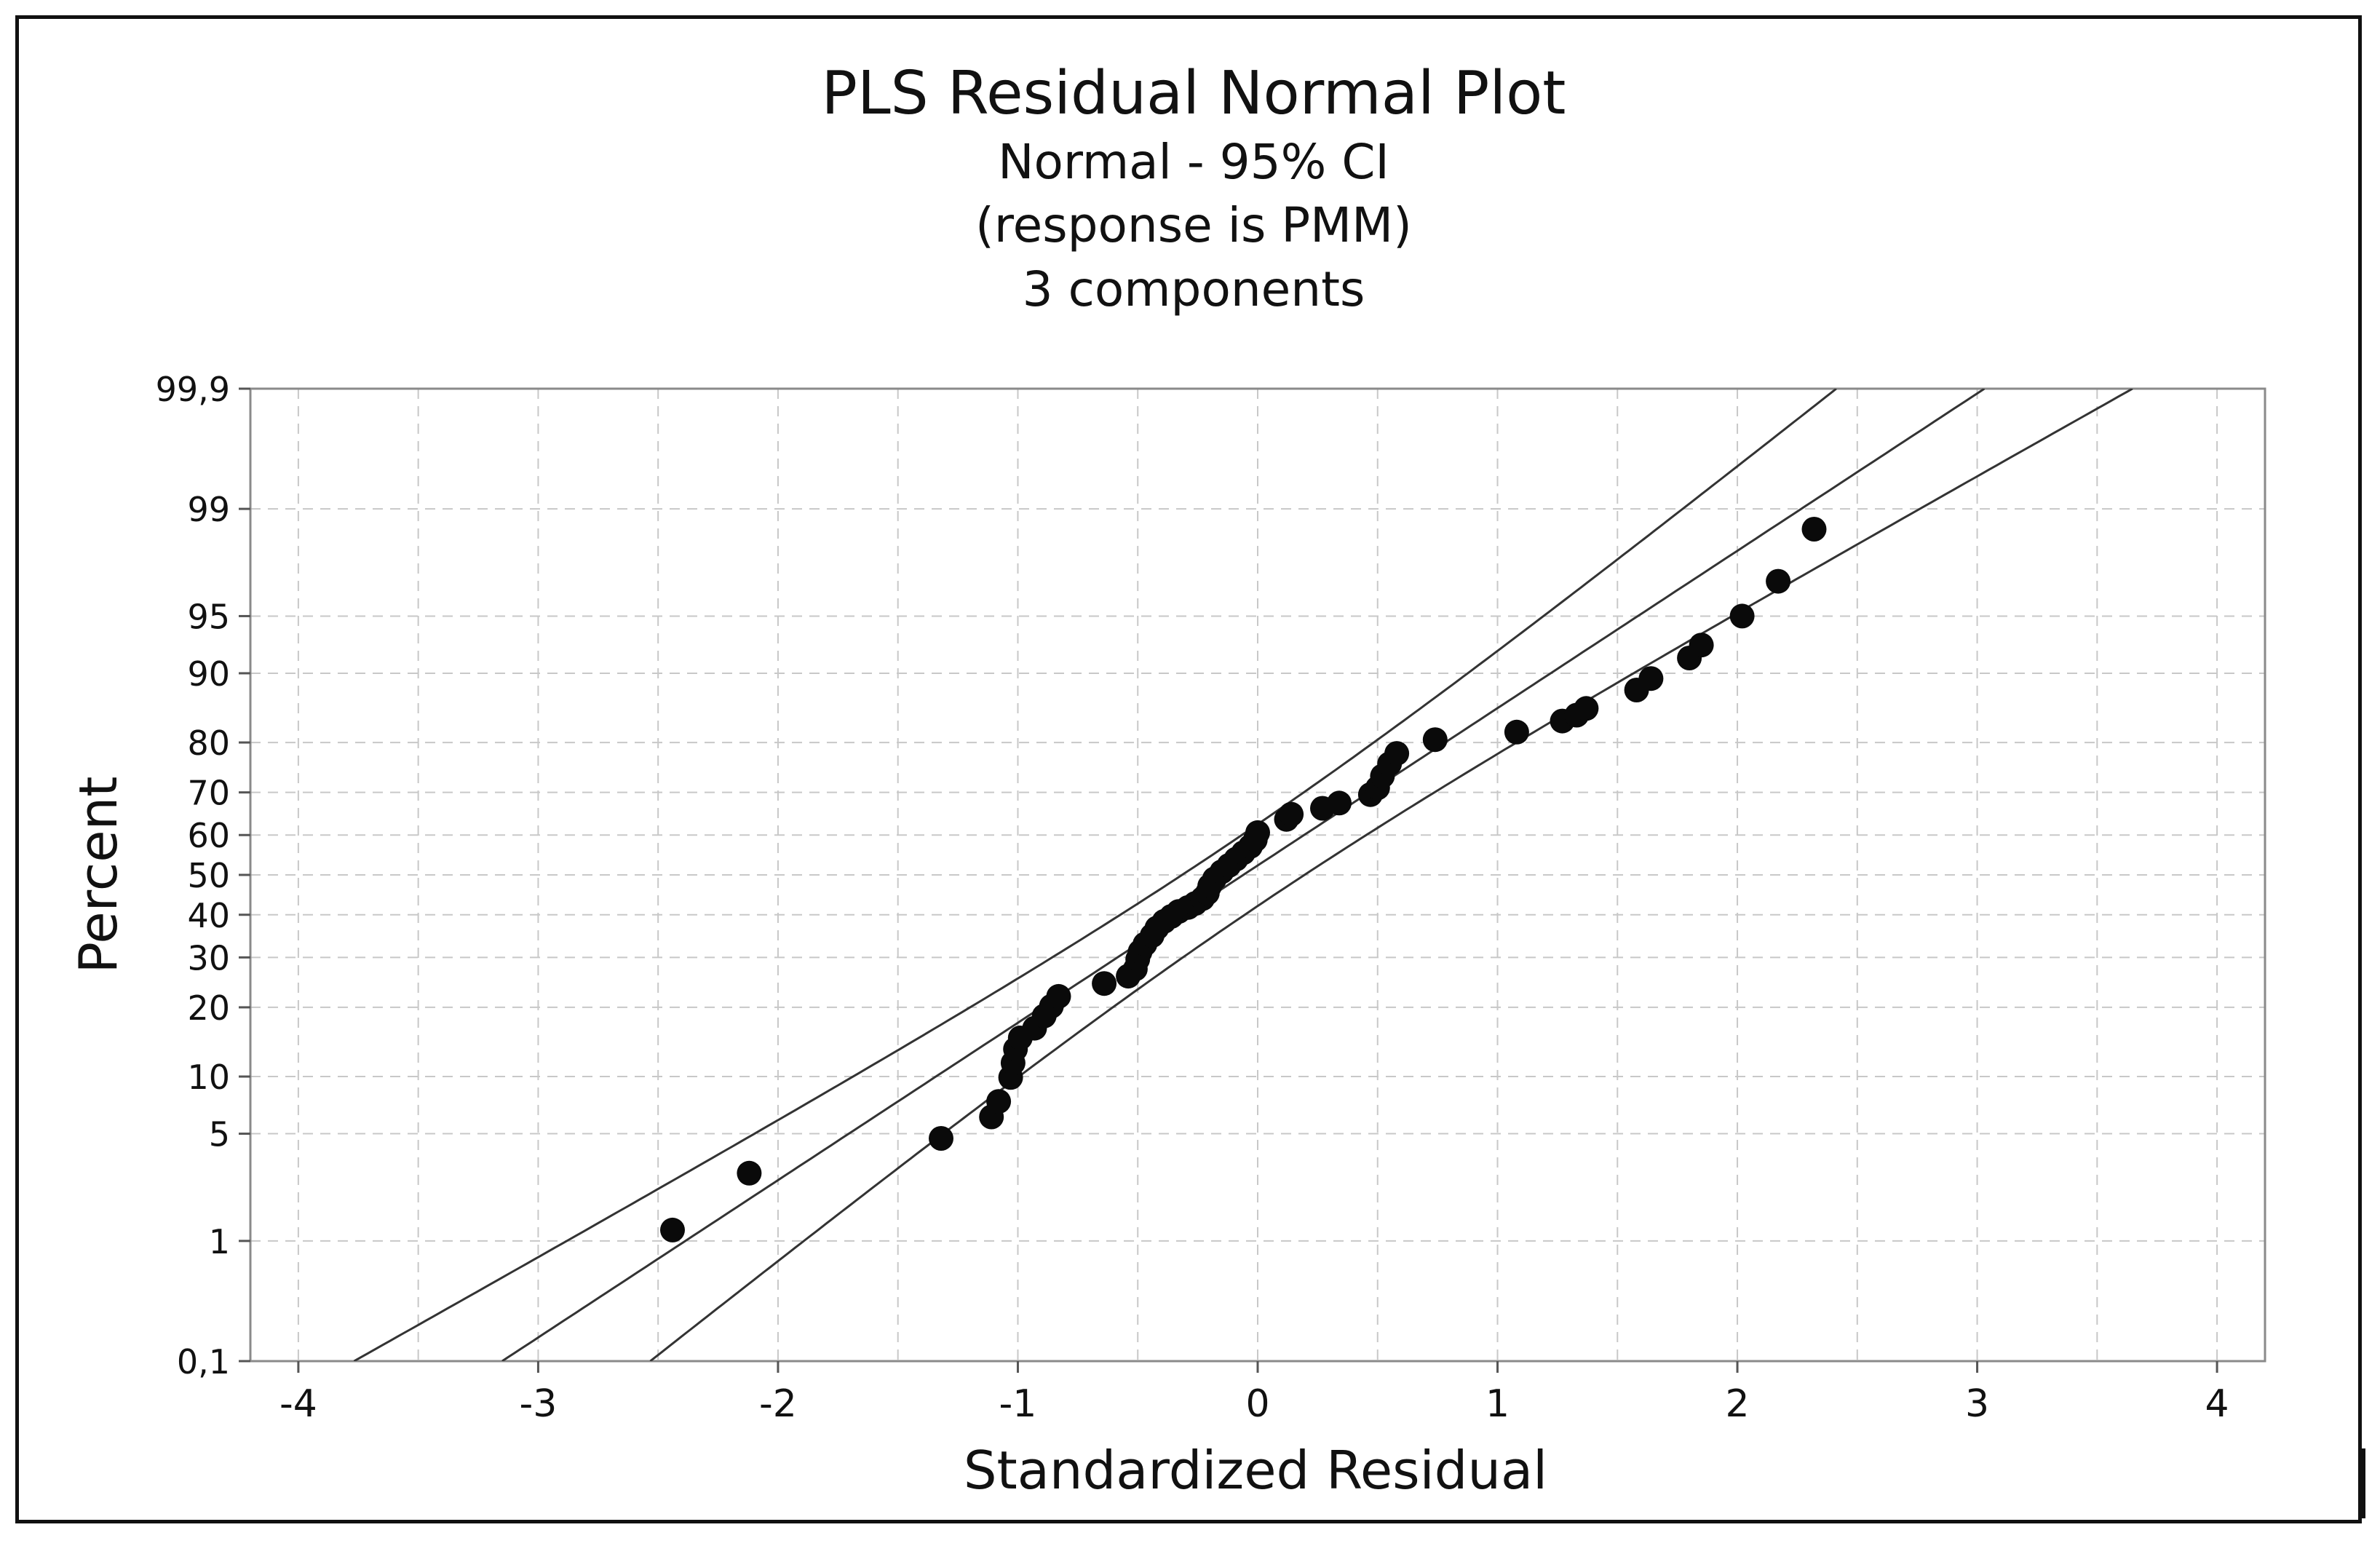 This screenshot has width=2380, height=1546. I want to click on x-tick-label: 1, so click(1497, 1404).